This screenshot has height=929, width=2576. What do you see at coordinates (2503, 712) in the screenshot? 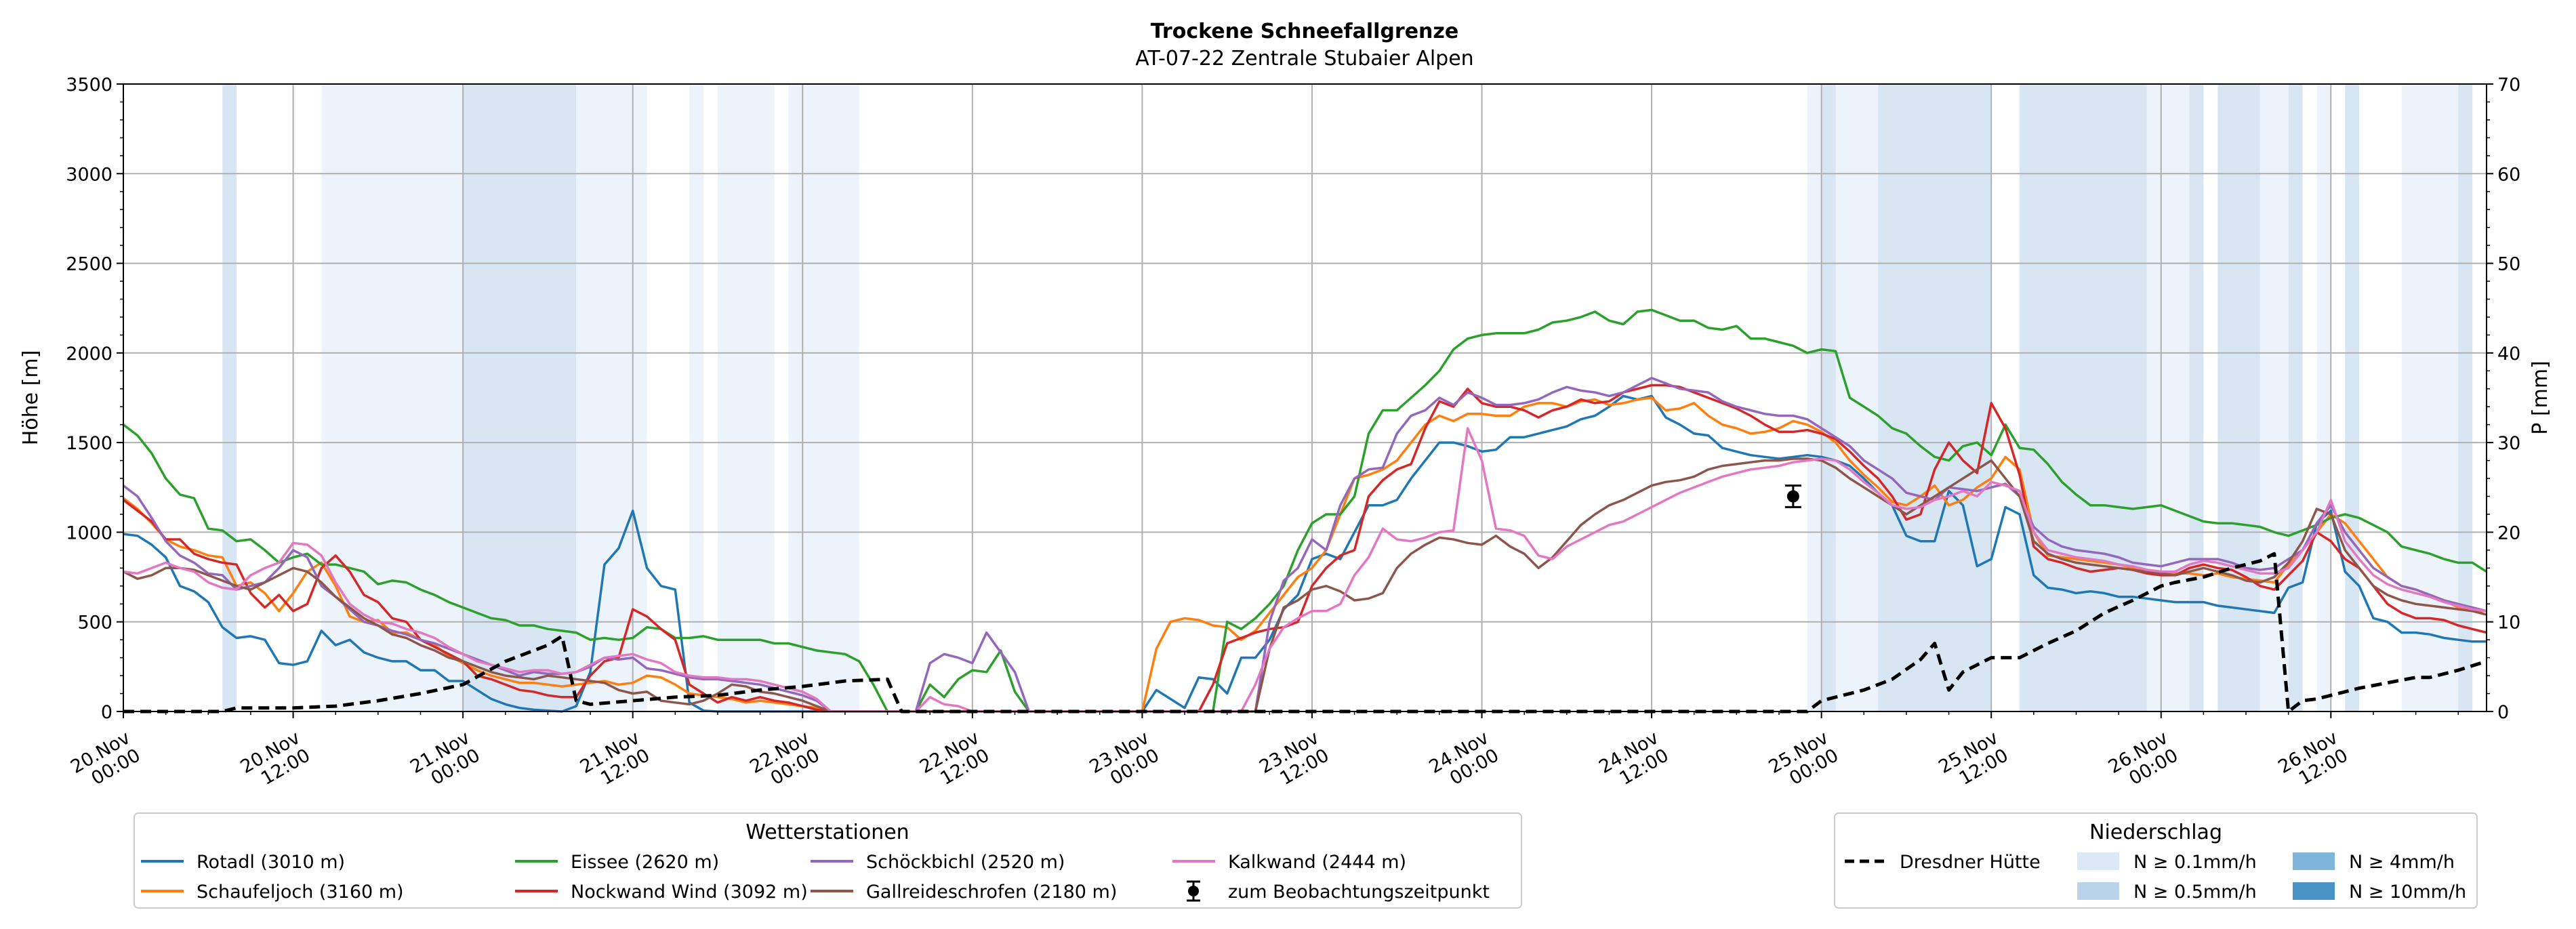
I see `y-right-tick-label-0: 0` at bounding box center [2503, 712].